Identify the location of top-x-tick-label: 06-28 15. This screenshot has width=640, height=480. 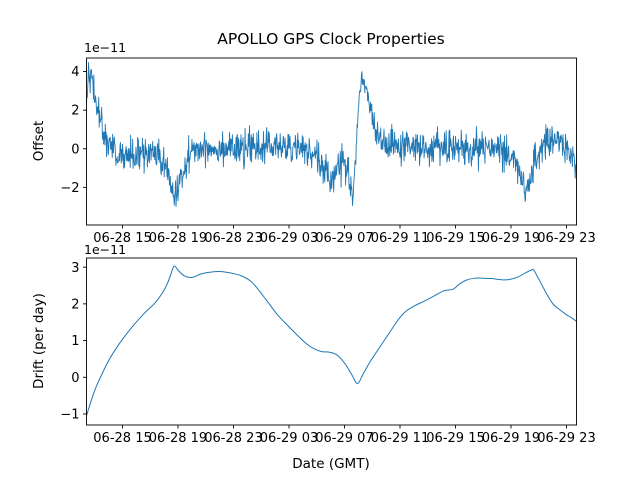
(122, 238).